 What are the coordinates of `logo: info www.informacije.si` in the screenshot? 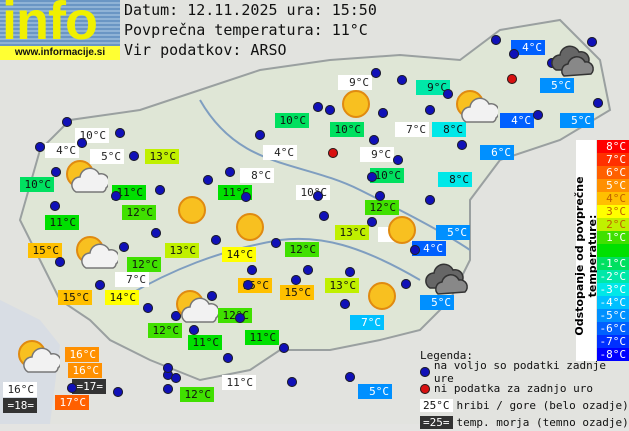 It's located at (60, 30).